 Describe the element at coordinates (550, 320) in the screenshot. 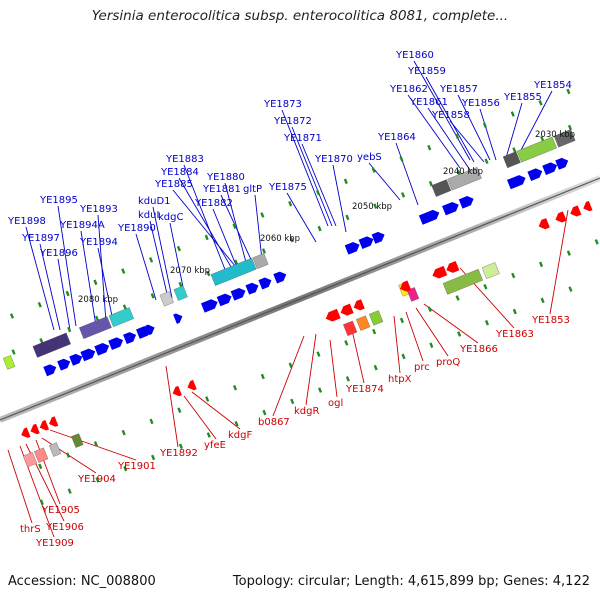

I see `gene-label: YE1853` at that location.